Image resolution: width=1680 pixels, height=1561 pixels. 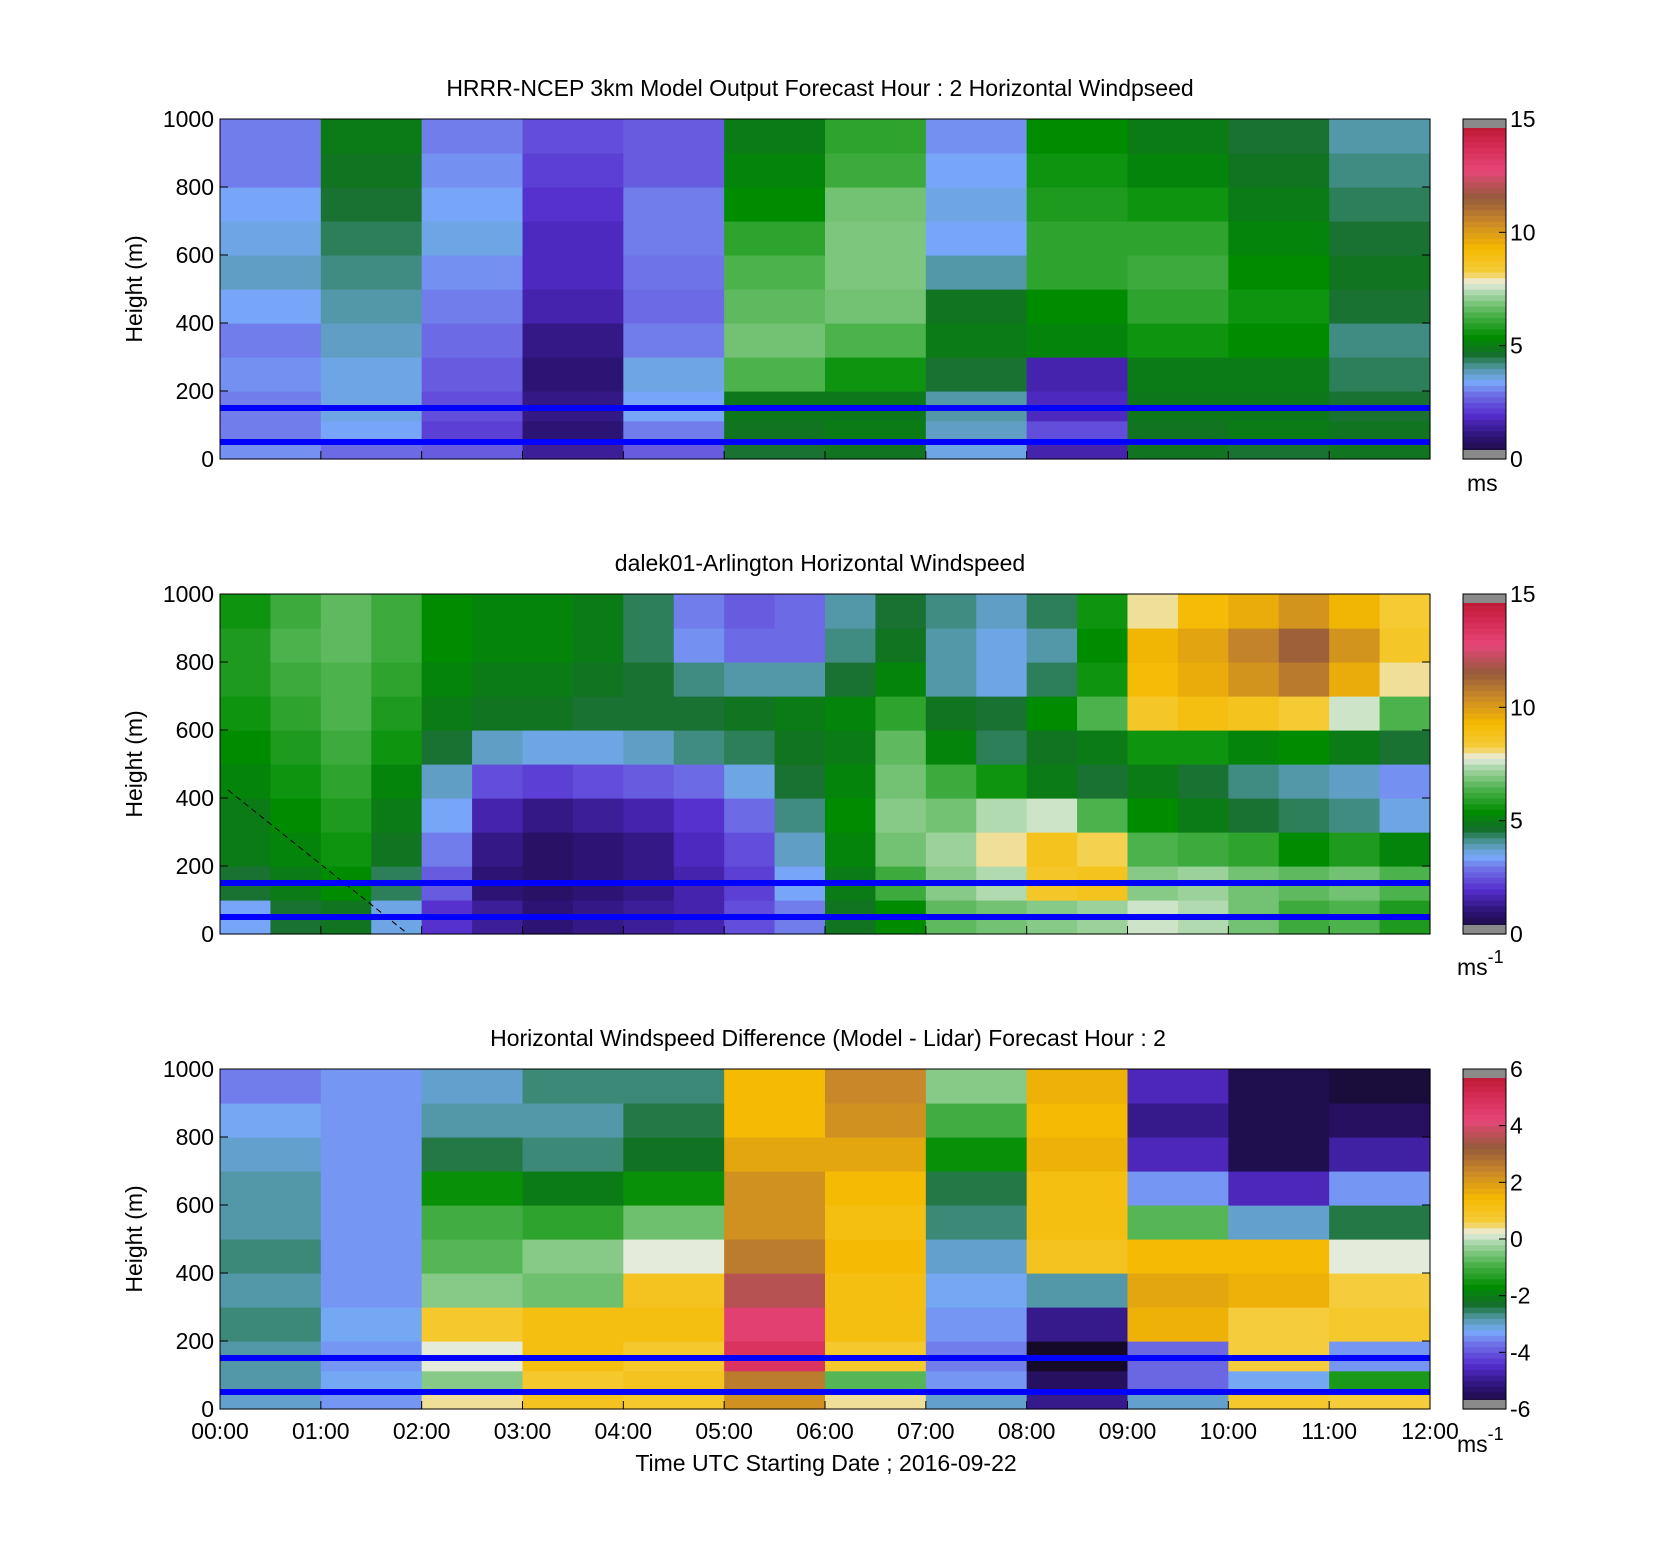 What do you see at coordinates (207, 1409) in the screenshot?
I see `y-tick-label: 0` at bounding box center [207, 1409].